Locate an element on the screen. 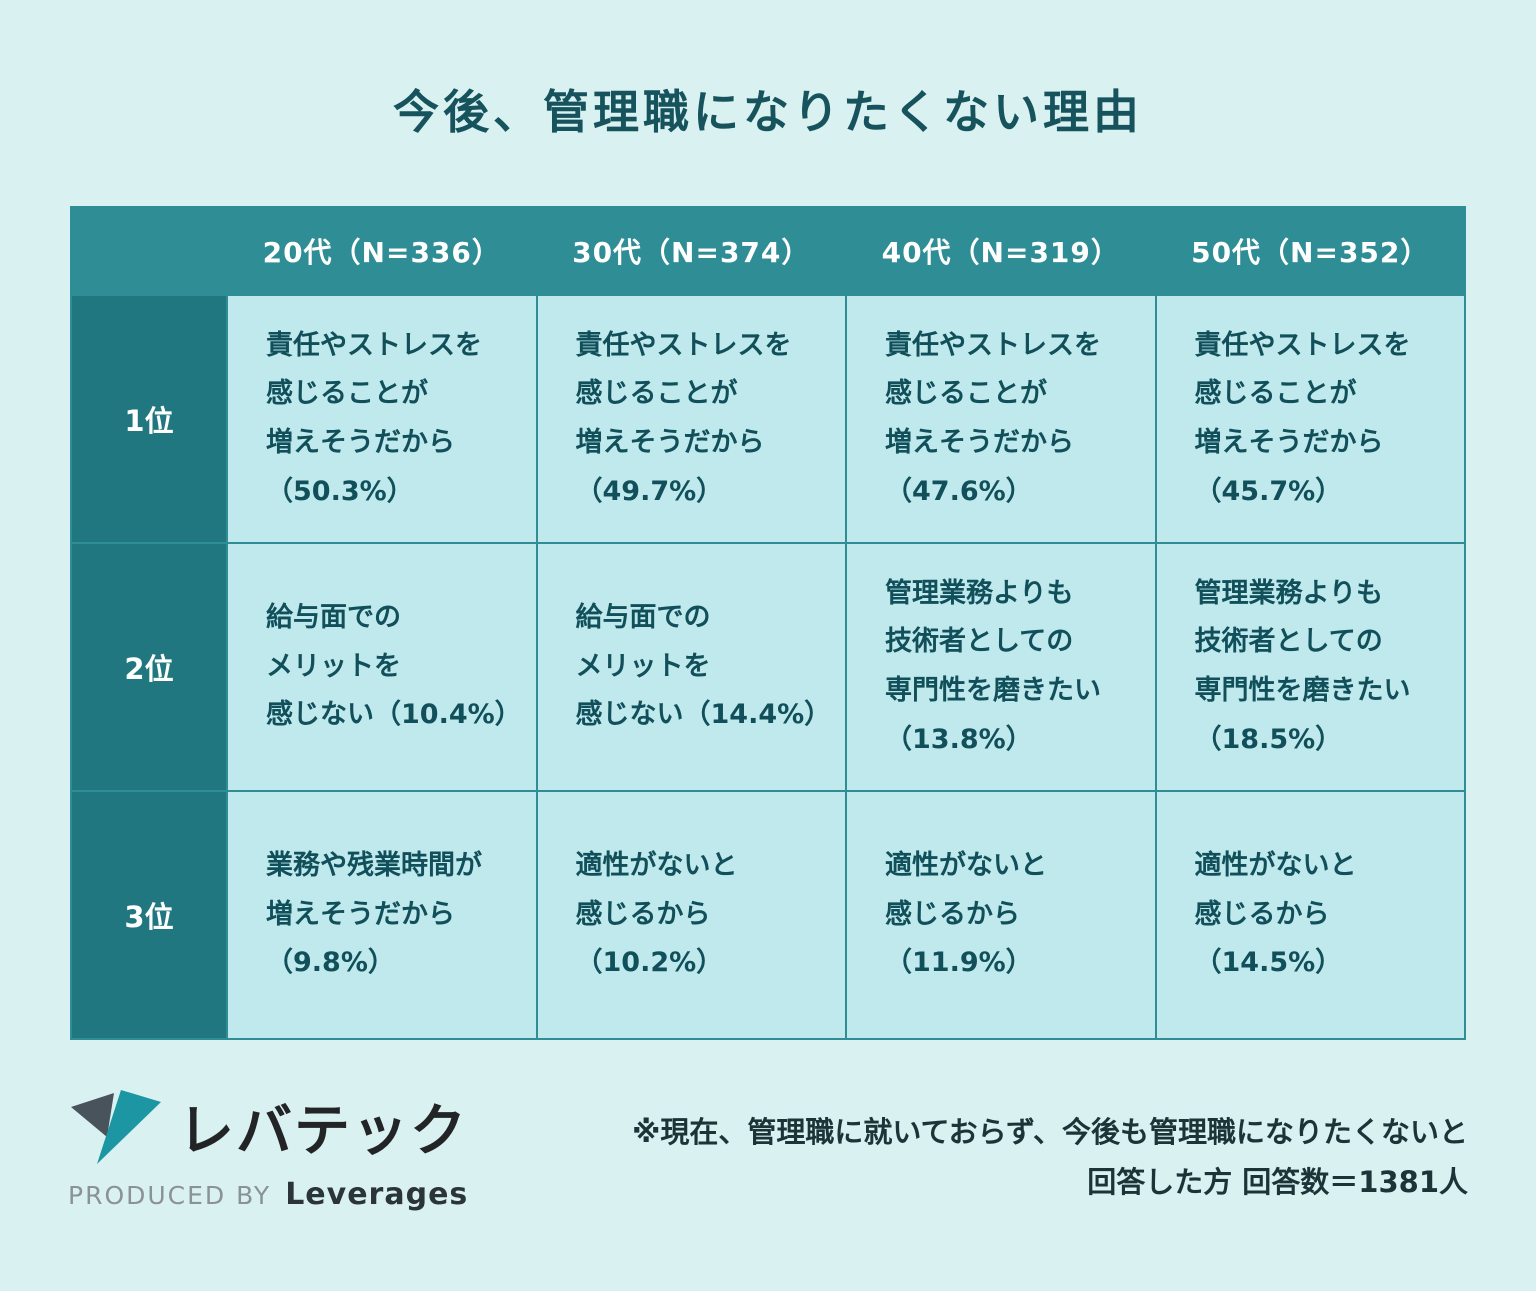 This screenshot has width=1536, height=1291. column-header-50s: 50代（N=352） is located at coordinates (1310, 251).